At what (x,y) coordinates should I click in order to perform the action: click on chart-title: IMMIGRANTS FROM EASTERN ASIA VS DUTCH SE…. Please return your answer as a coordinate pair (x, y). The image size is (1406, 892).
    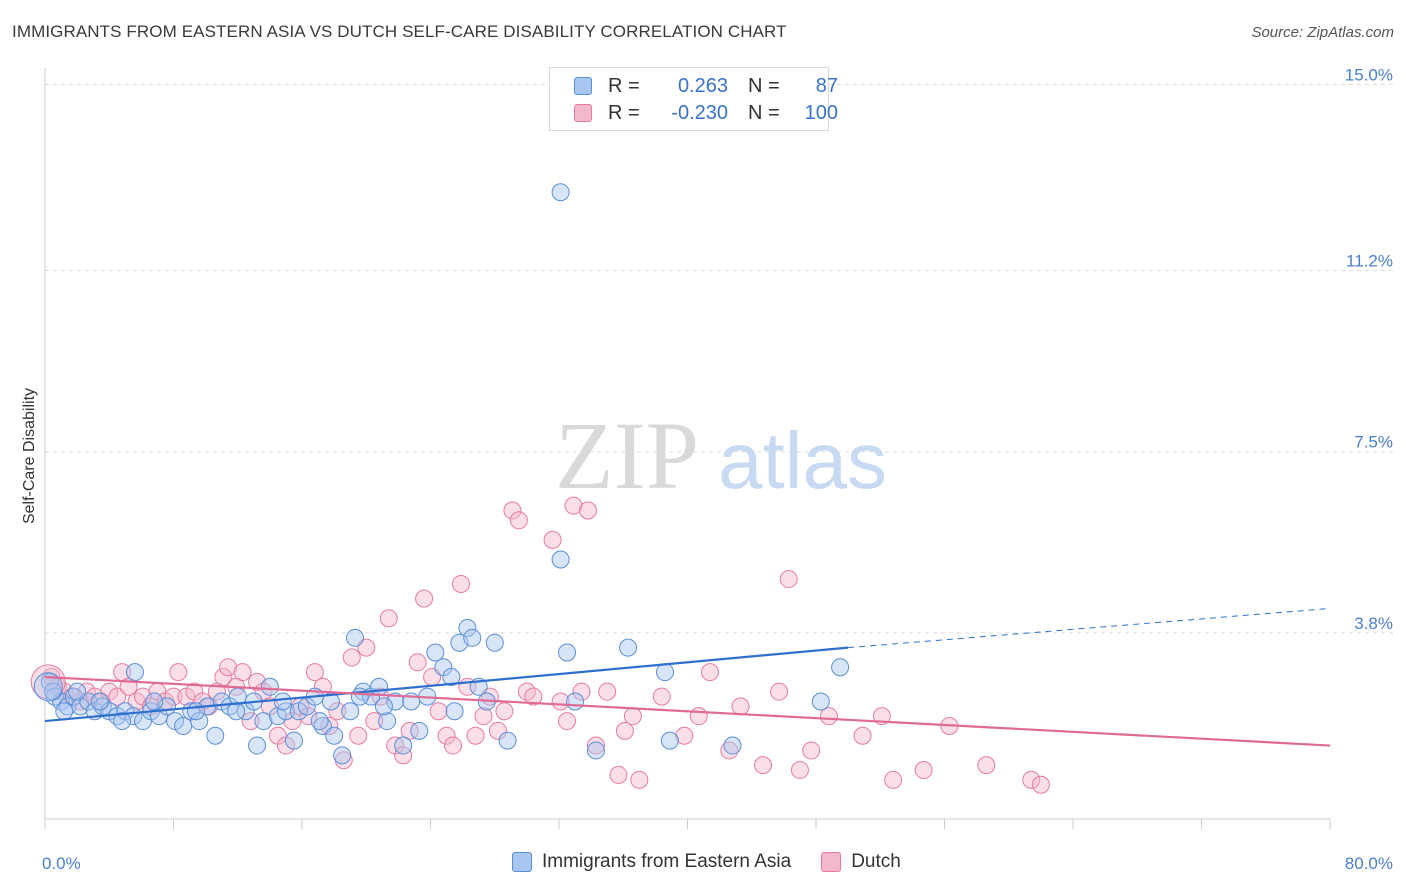
    Looking at the image, I should click on (399, 31).